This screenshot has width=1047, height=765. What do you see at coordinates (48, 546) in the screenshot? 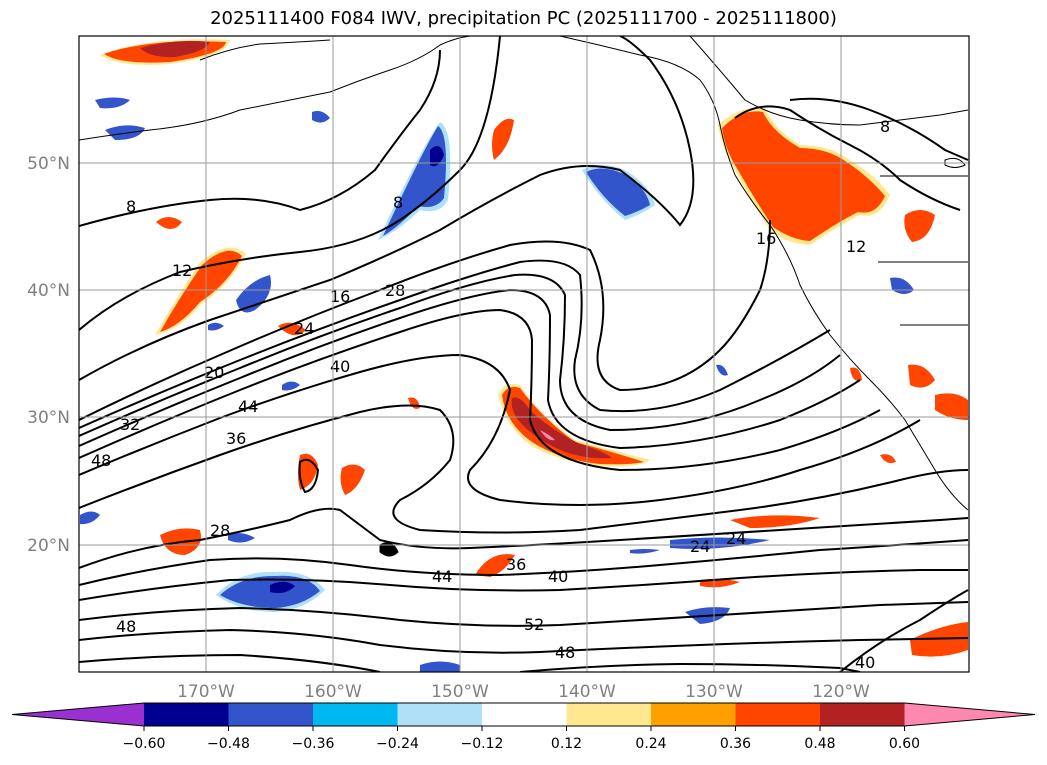
I see `lat-label: 20°N` at bounding box center [48, 546].